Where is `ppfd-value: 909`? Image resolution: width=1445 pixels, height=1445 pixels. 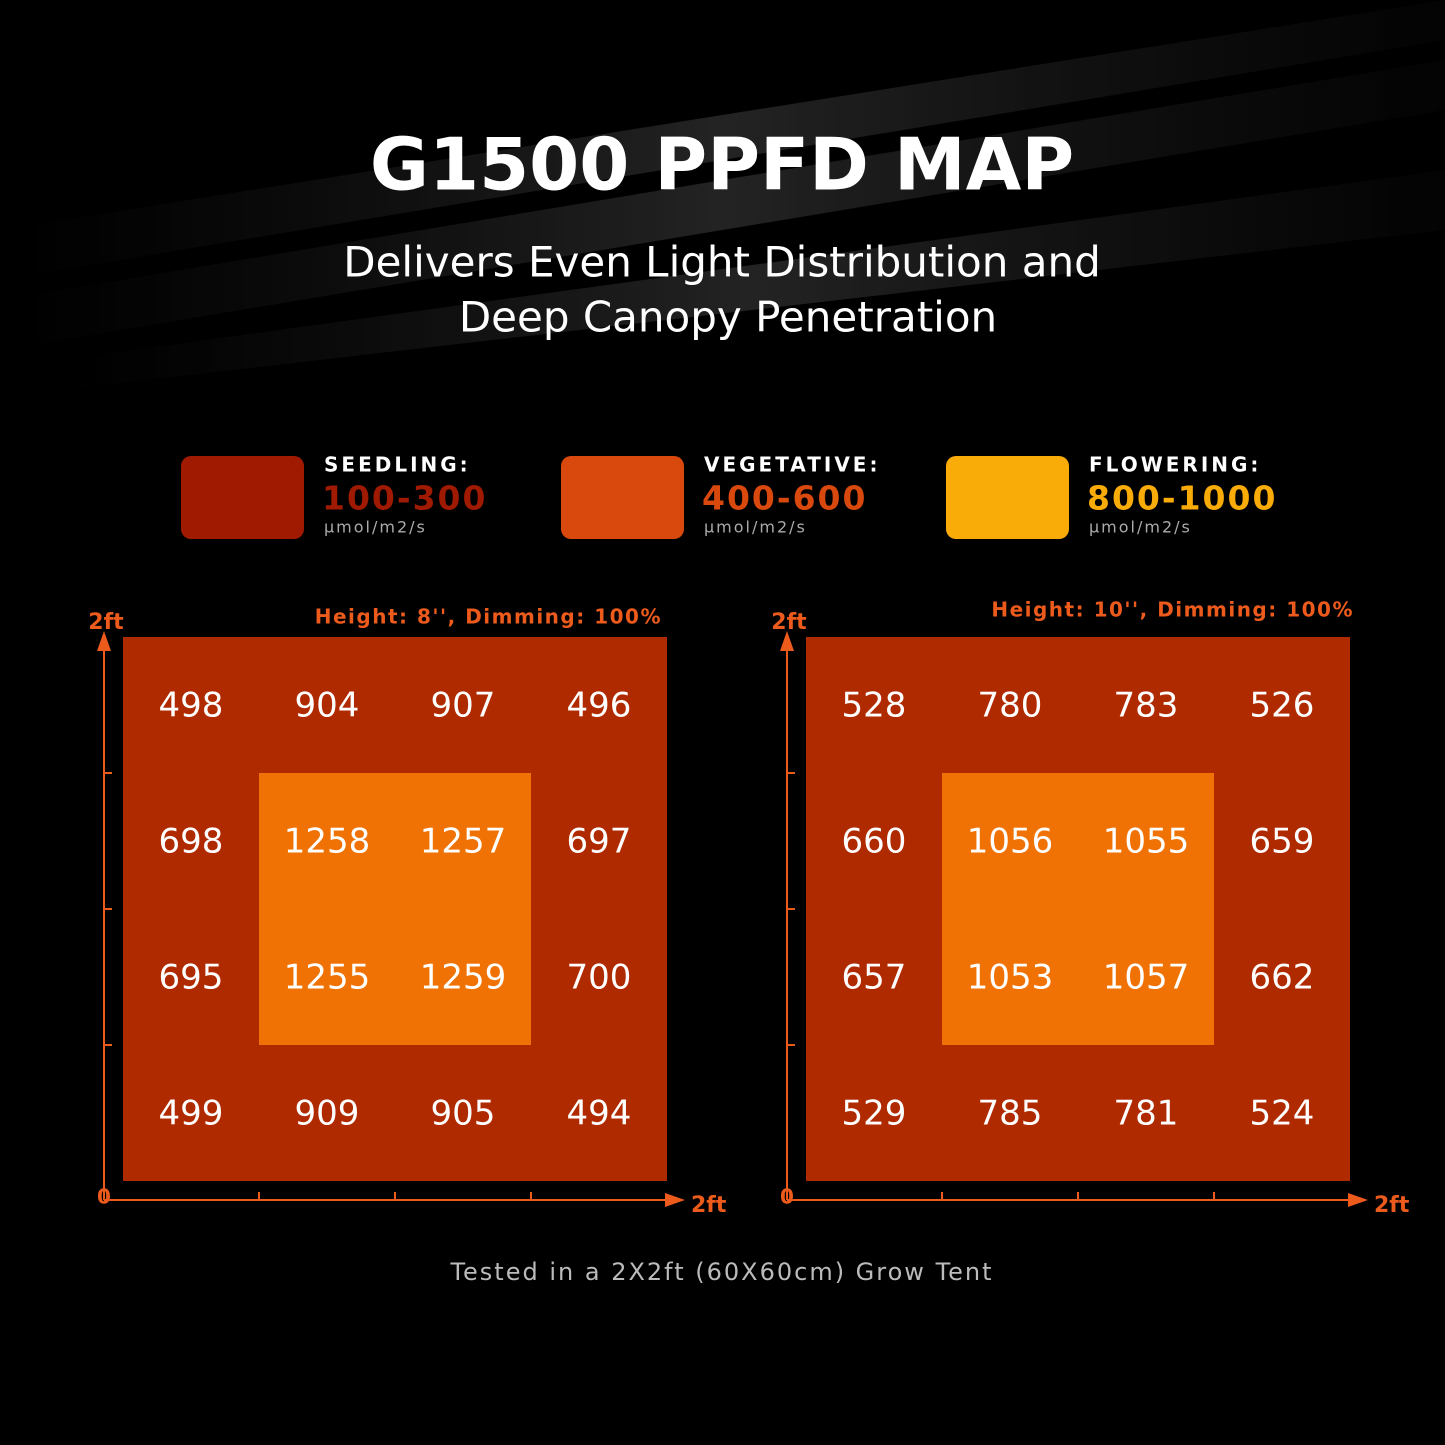
ppfd-value: 909 is located at coordinates (327, 1114).